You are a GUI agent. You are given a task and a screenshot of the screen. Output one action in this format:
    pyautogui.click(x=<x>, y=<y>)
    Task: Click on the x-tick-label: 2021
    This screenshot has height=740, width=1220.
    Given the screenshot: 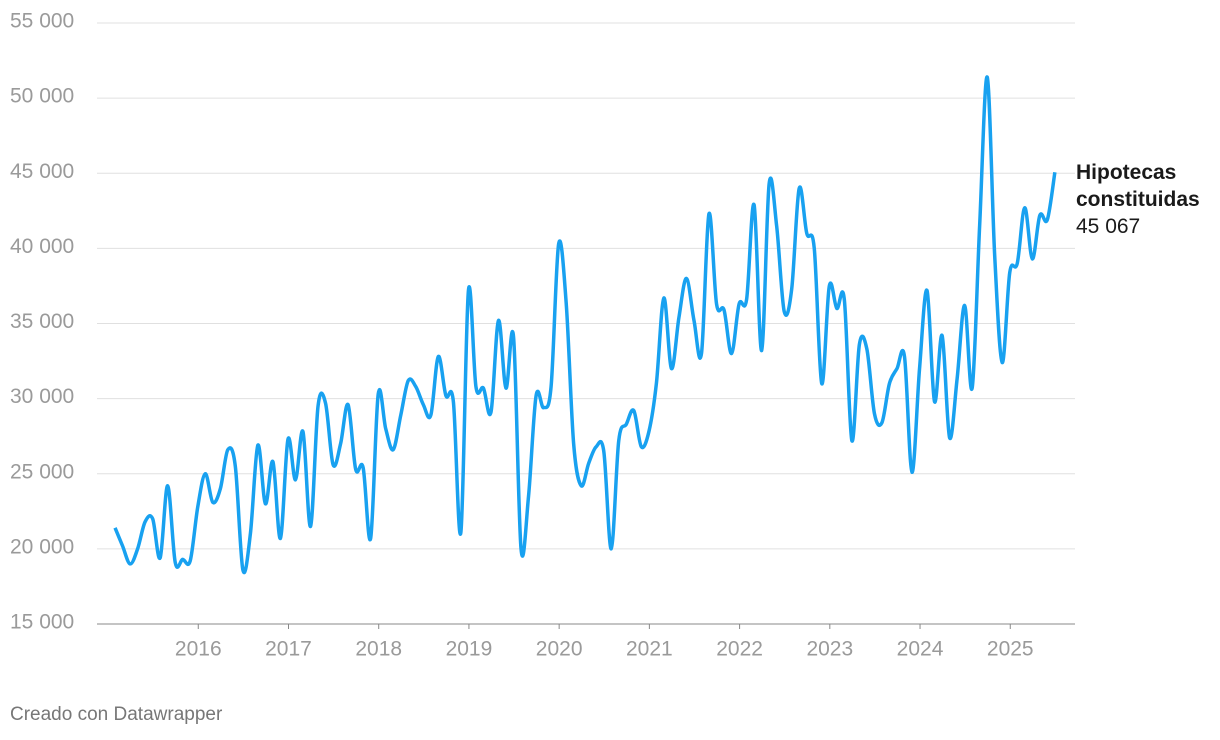 What is the action you would take?
    pyautogui.click(x=649, y=649)
    